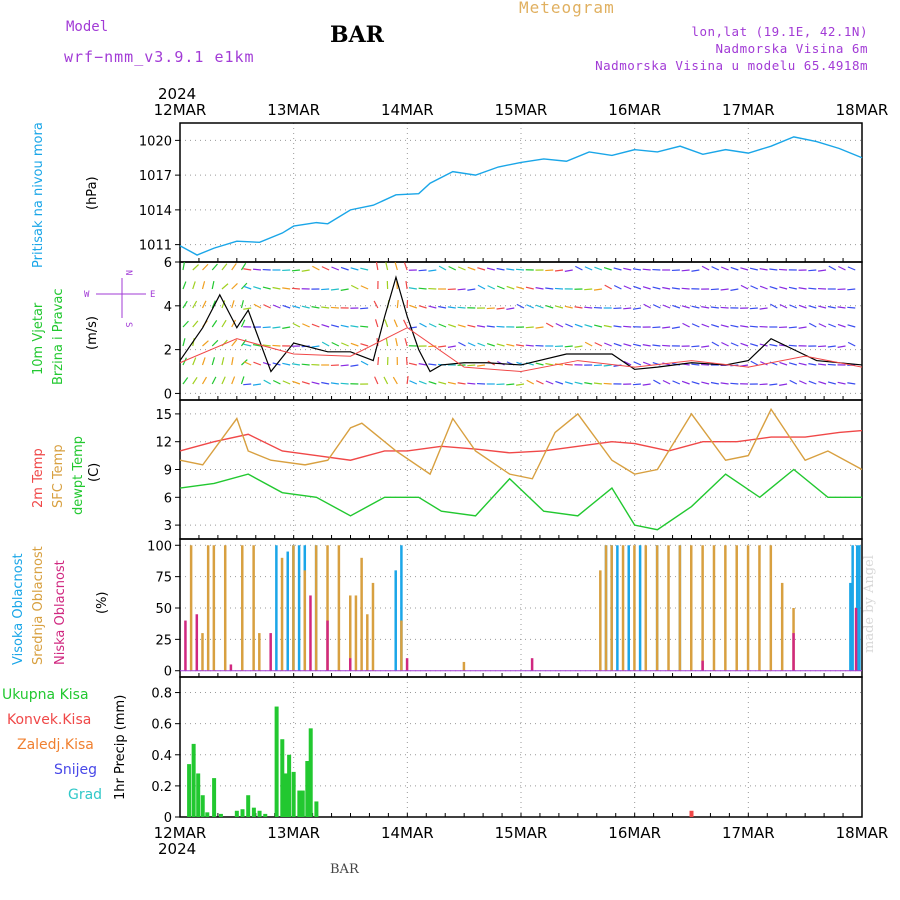 This screenshot has height=900, width=900. I want to click on tick-label: 12, so click(163, 443).